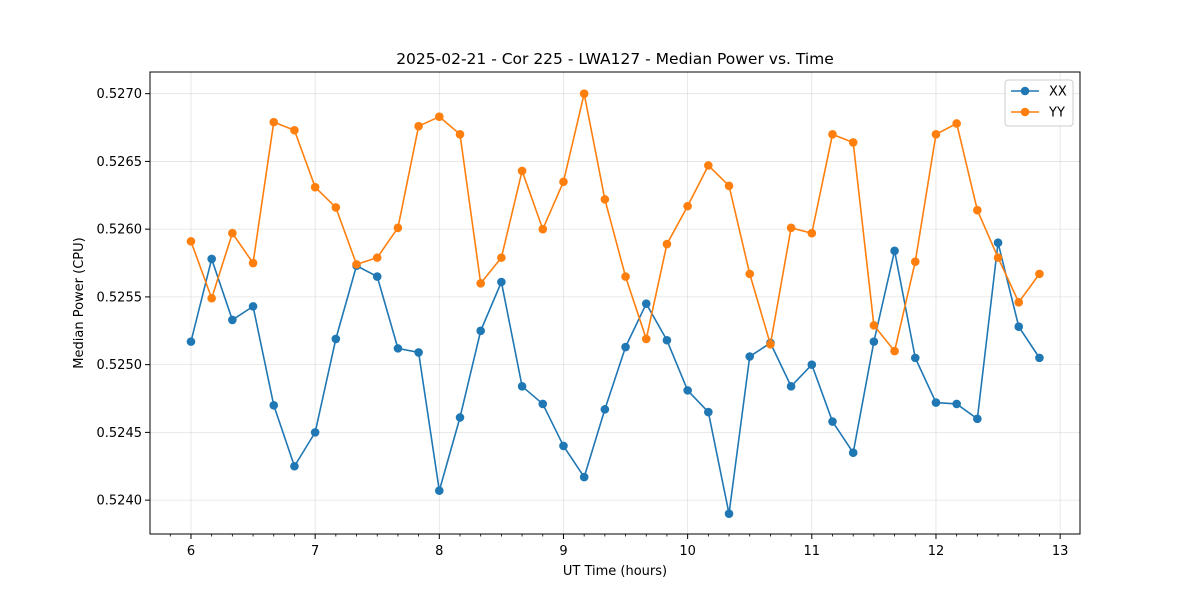 The image size is (1200, 600). I want to click on y-axis-label: Median Power (CPU), so click(79, 302).